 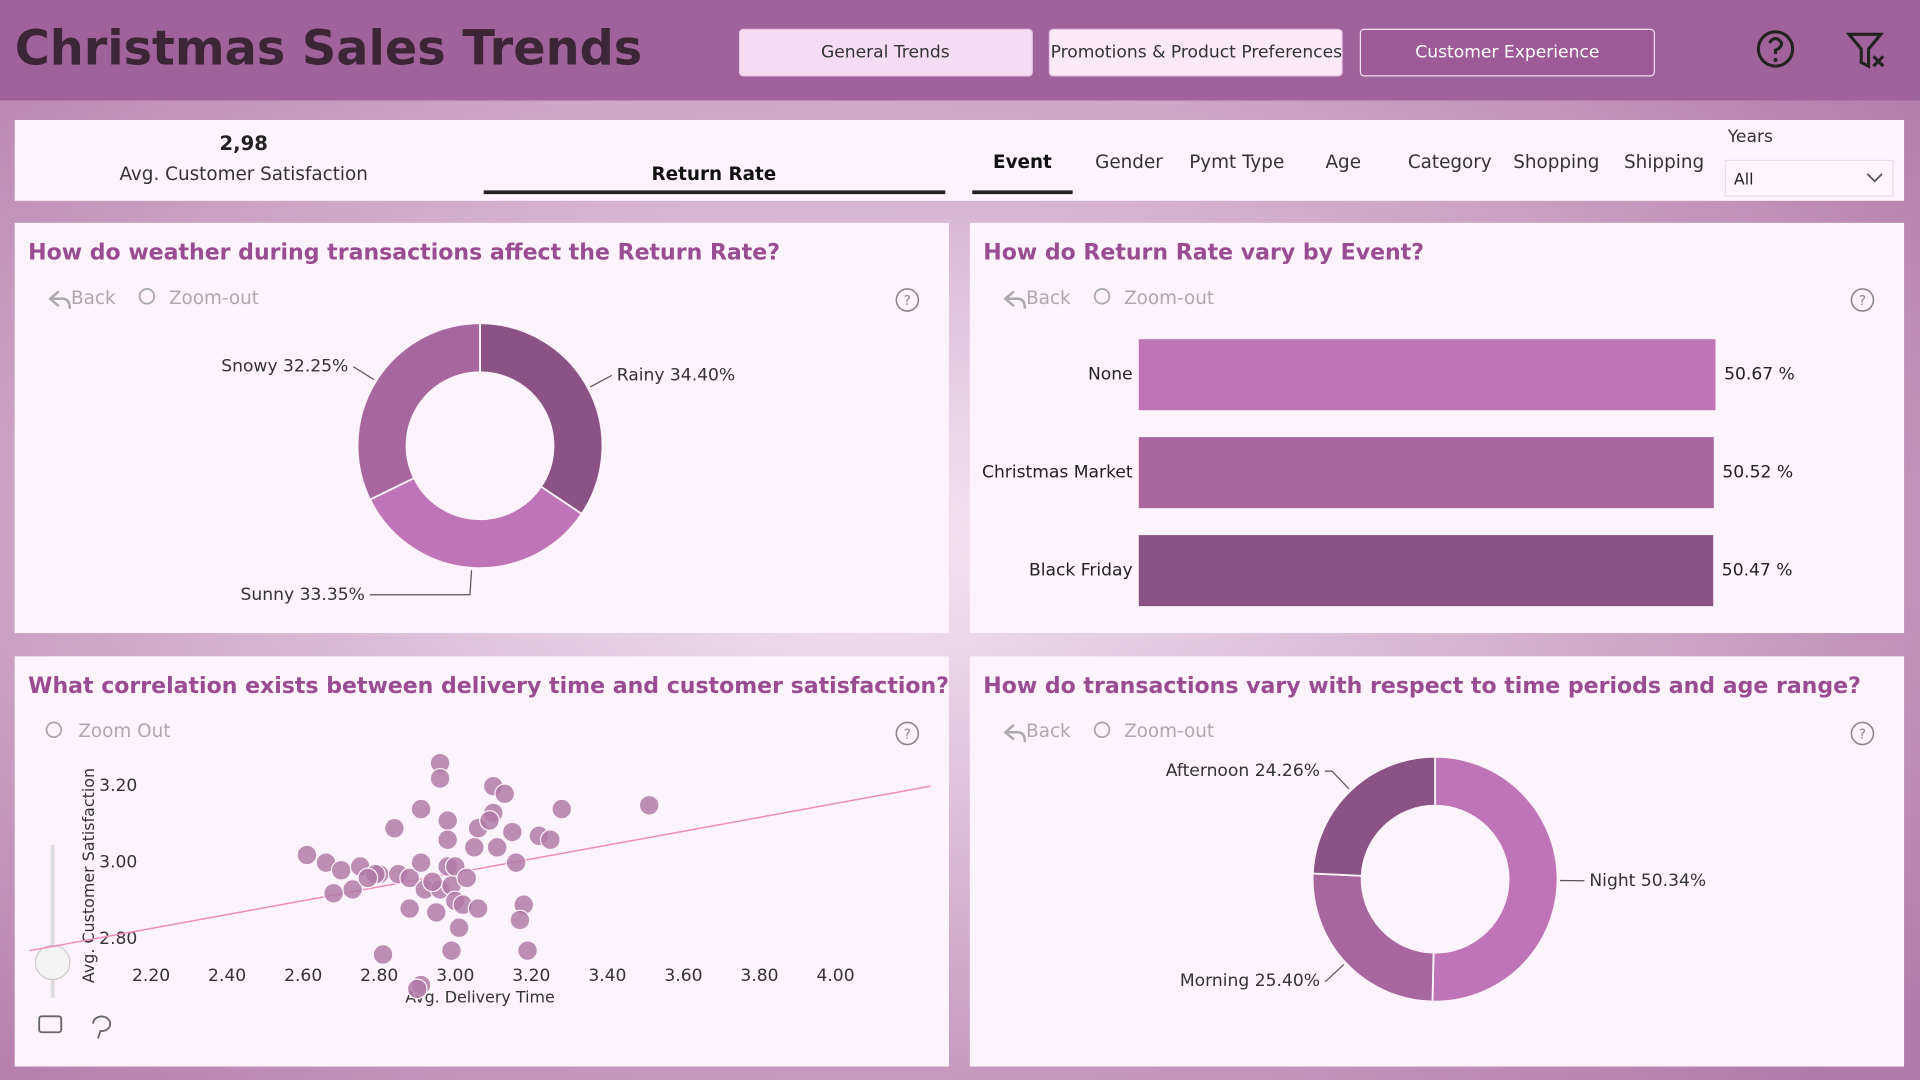 I want to click on slicer-dropdown, so click(x=1809, y=178).